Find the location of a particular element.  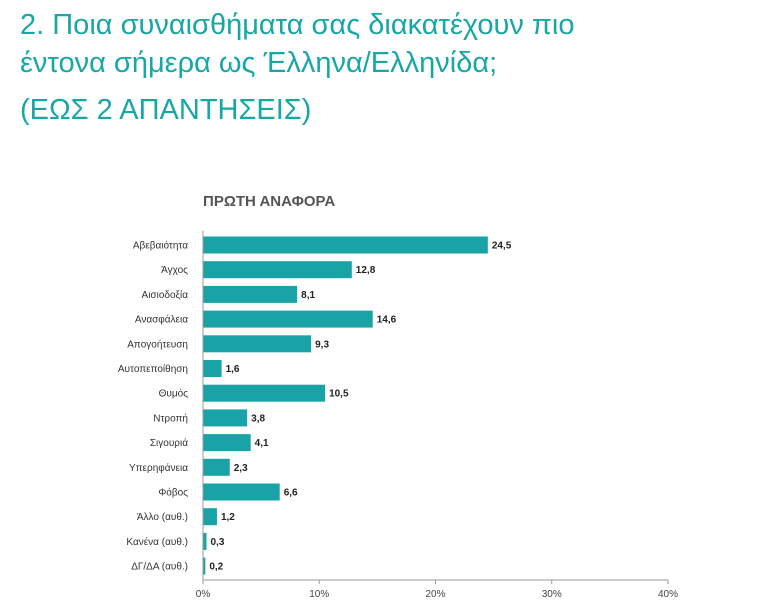

category-label: Ντροπή is located at coordinates (170, 418).